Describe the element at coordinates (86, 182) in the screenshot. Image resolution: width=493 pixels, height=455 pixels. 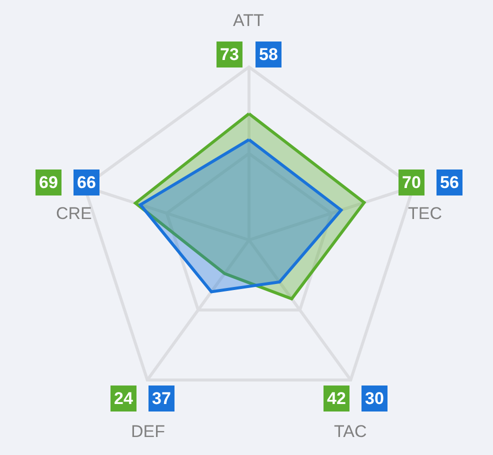
I see `text: 66` at that location.